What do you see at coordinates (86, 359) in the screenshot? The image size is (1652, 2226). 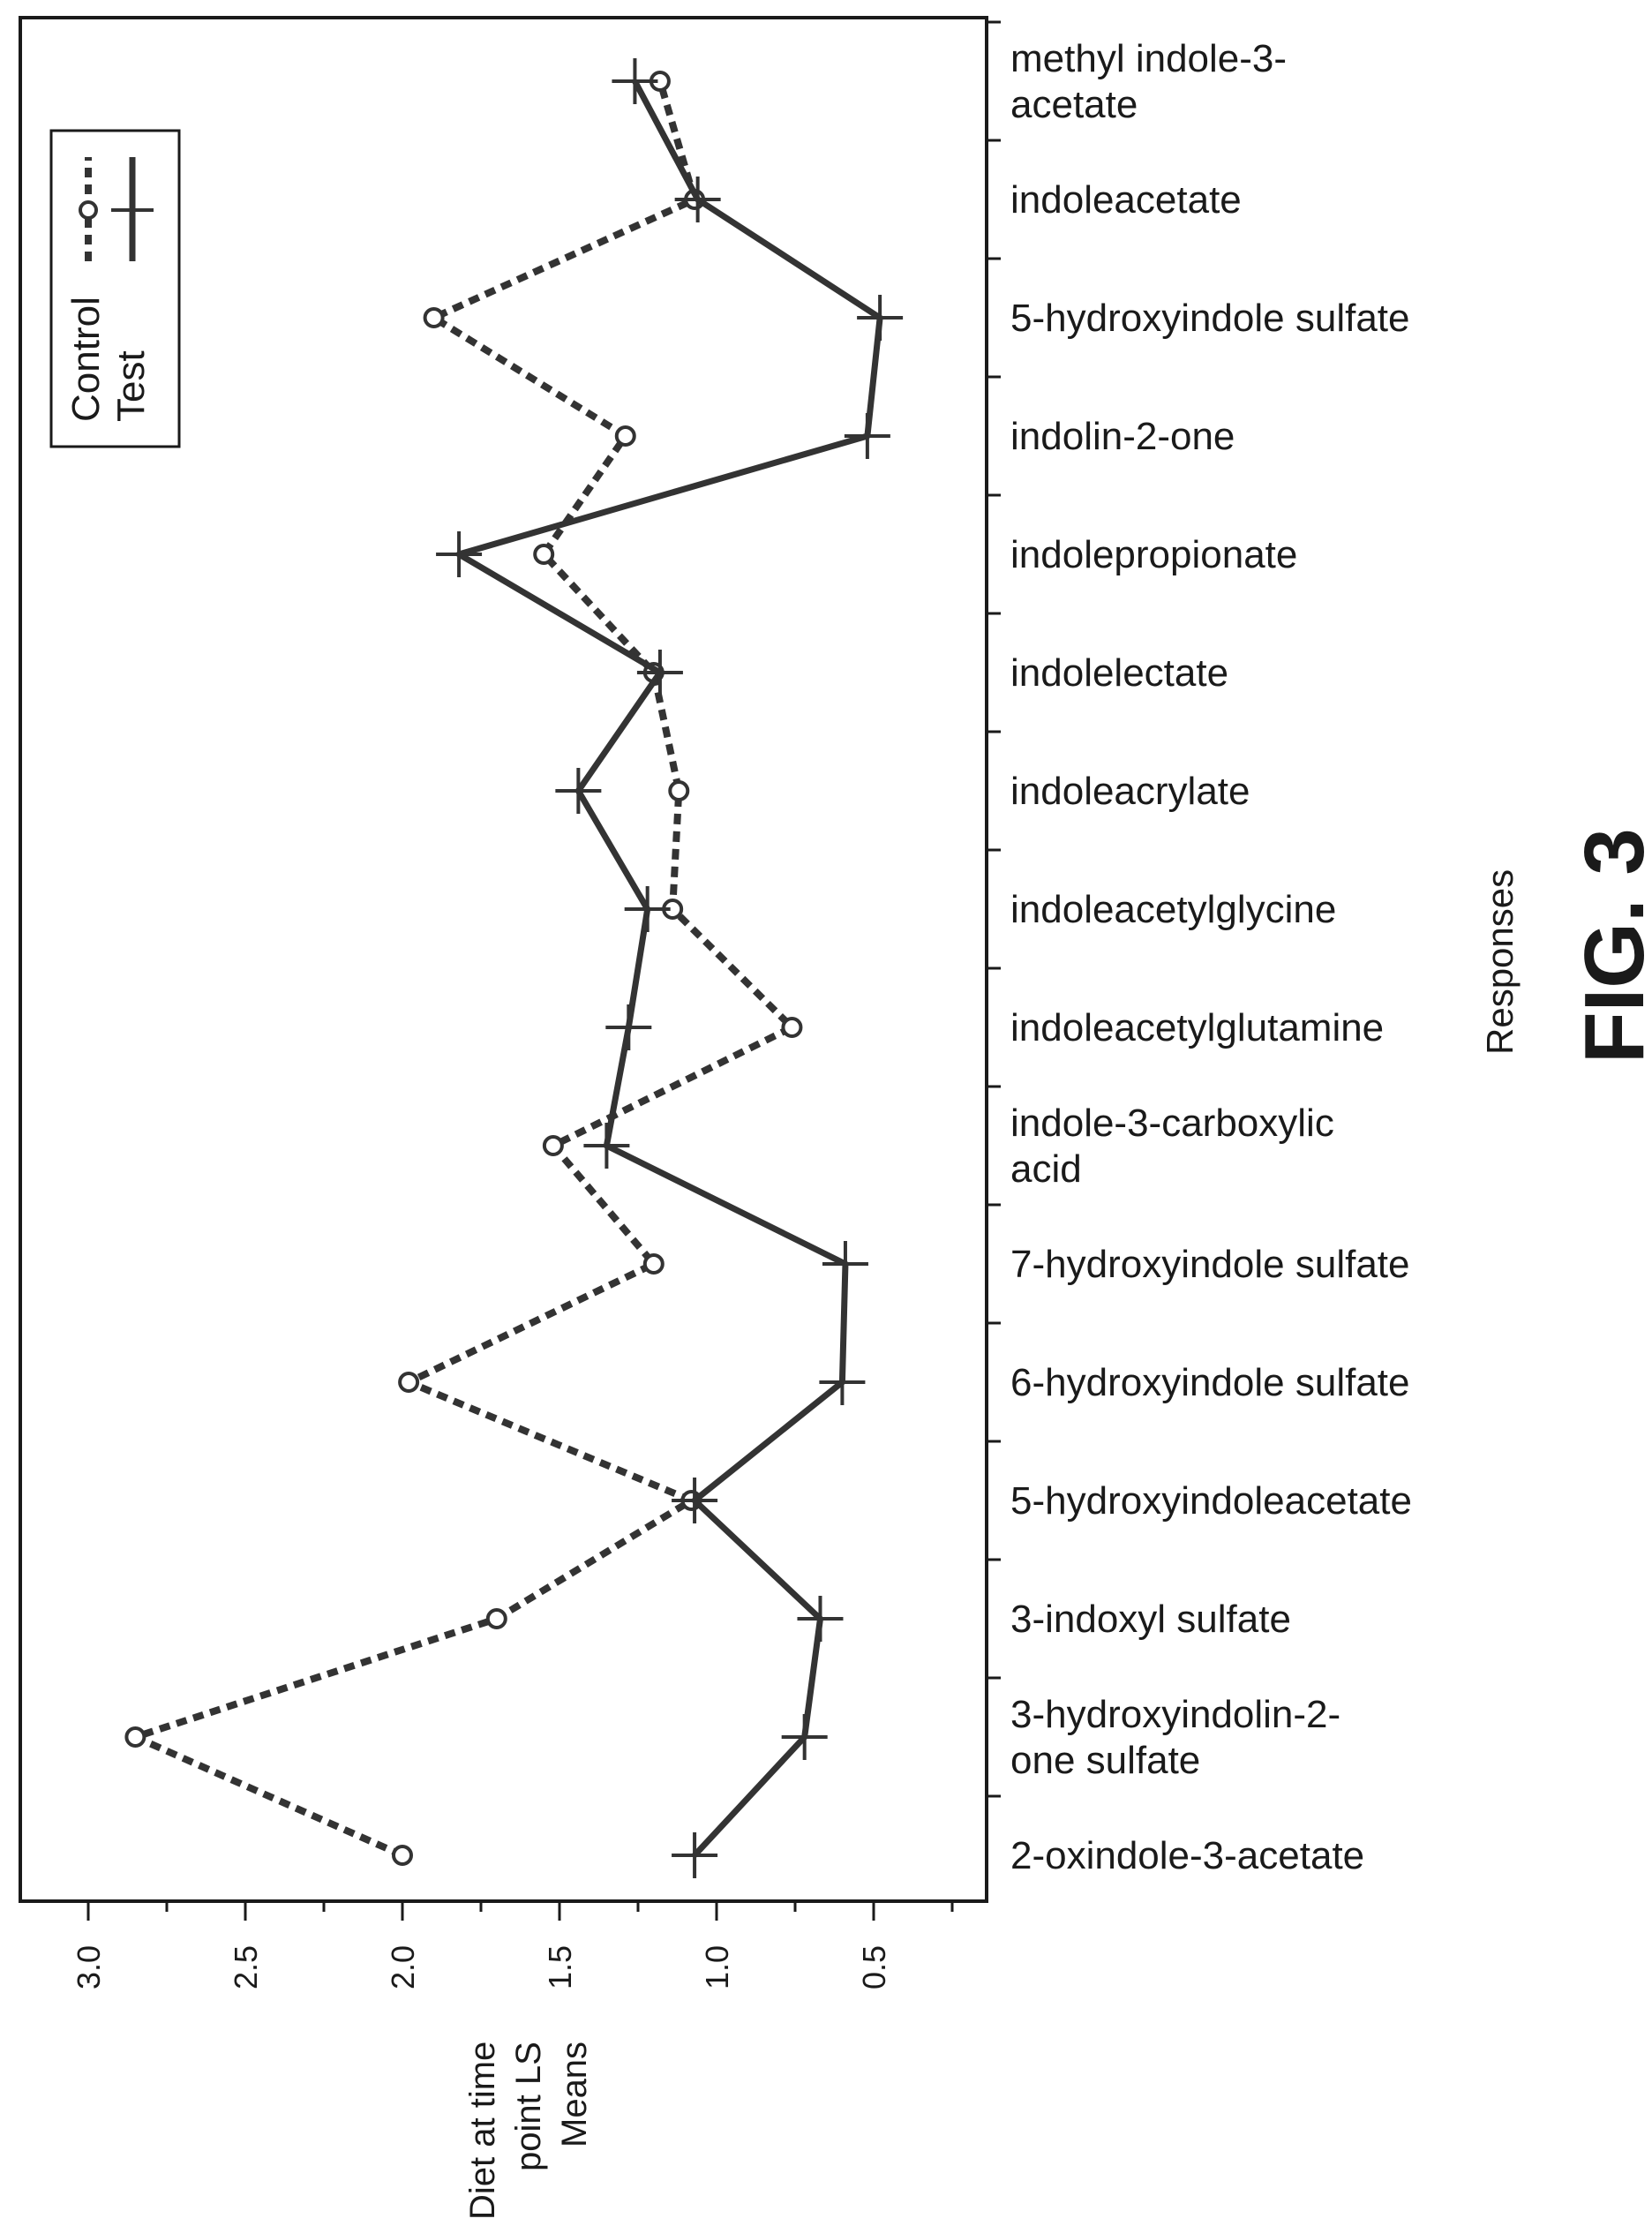 I see `legend-label-control: Control` at bounding box center [86, 359].